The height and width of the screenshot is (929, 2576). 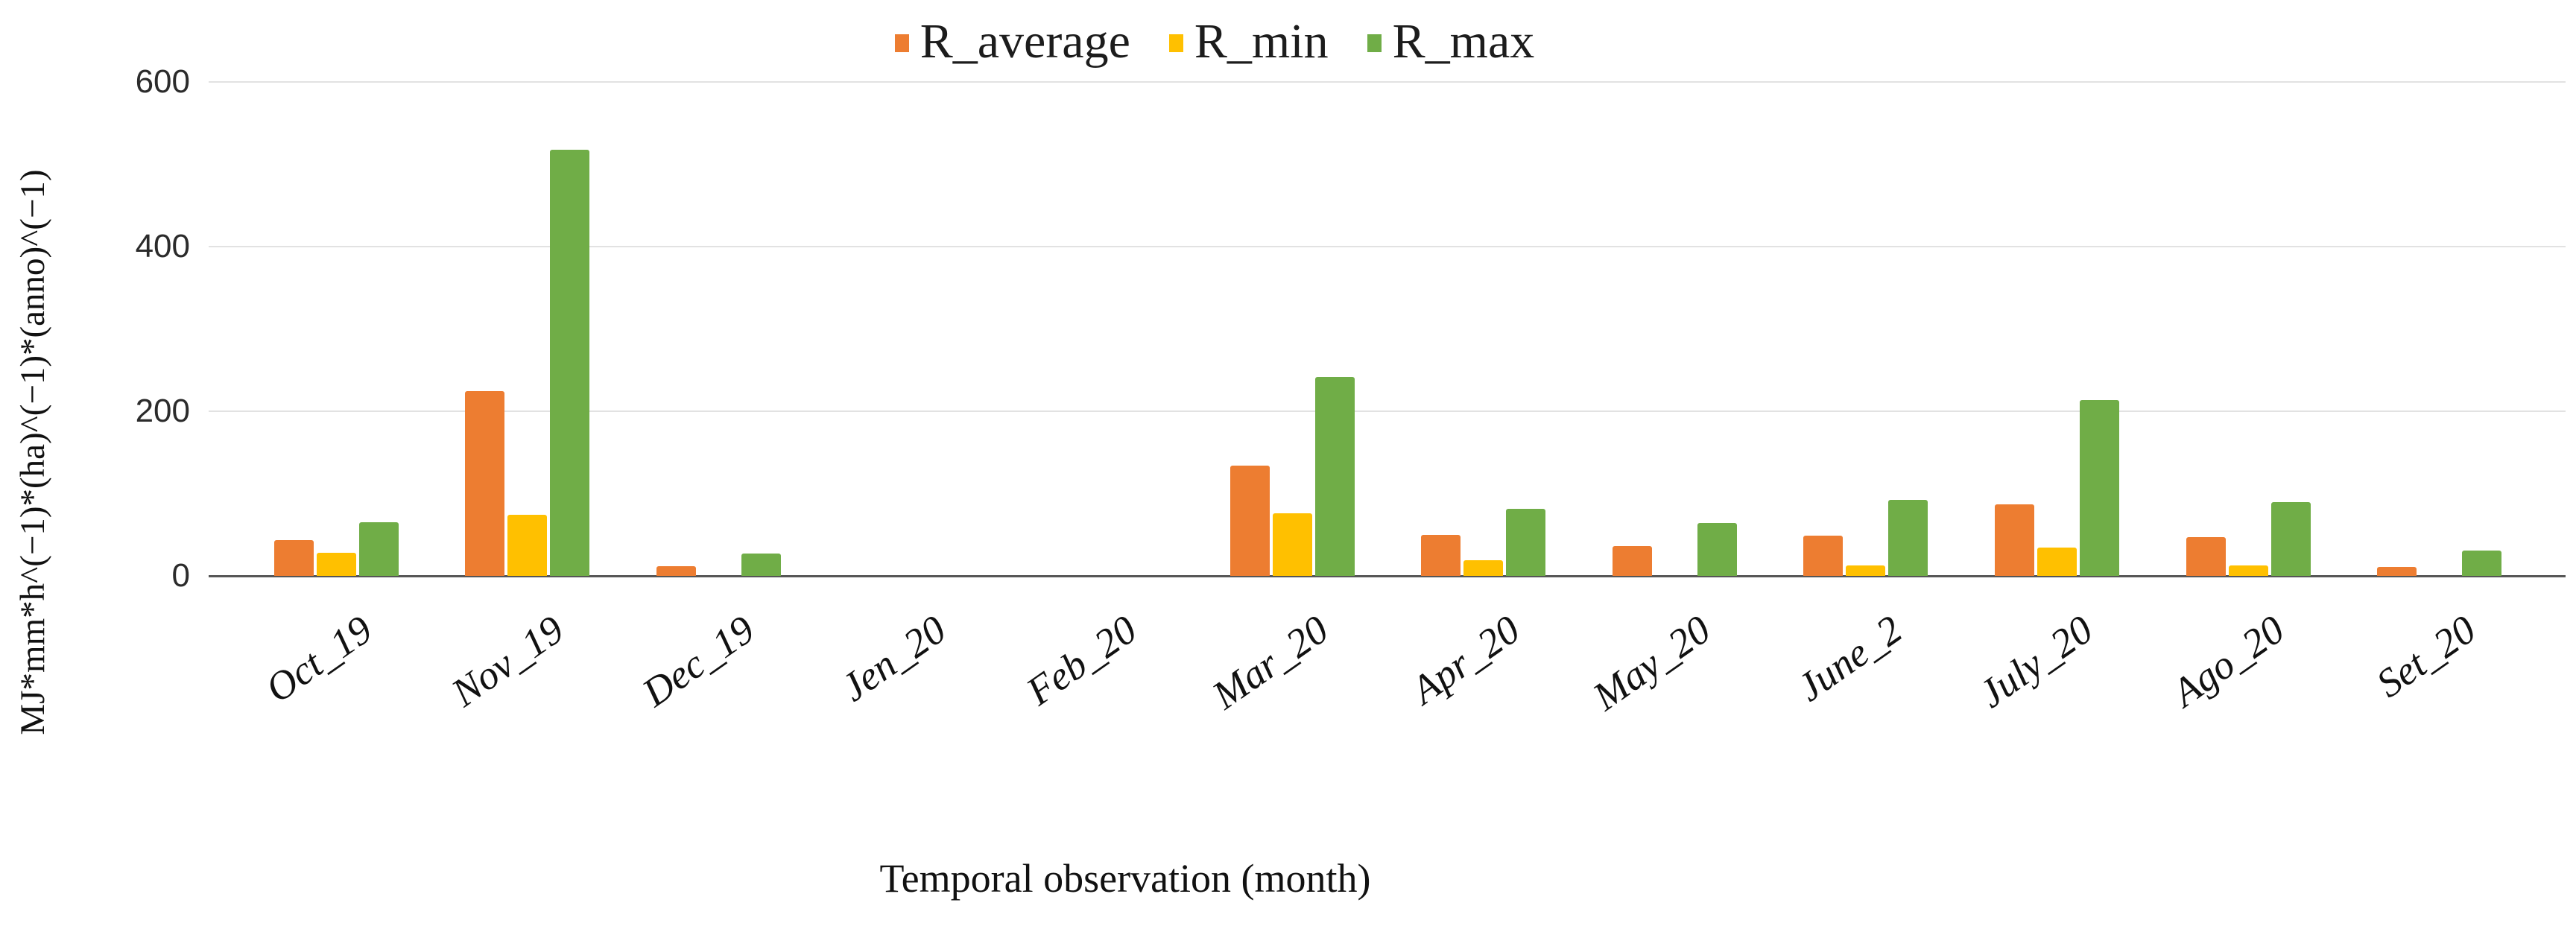 I want to click on x-category-label: Feb_20, so click(x=1082, y=660).